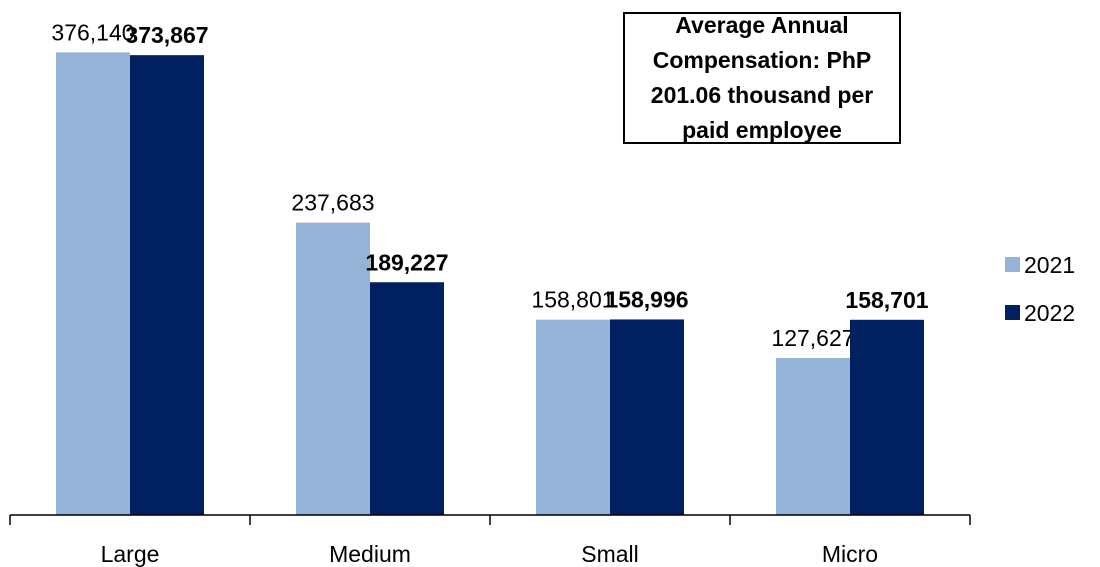 The height and width of the screenshot is (567, 1100). Describe the element at coordinates (406, 262) in the screenshot. I see `data-label: 189,227` at that location.